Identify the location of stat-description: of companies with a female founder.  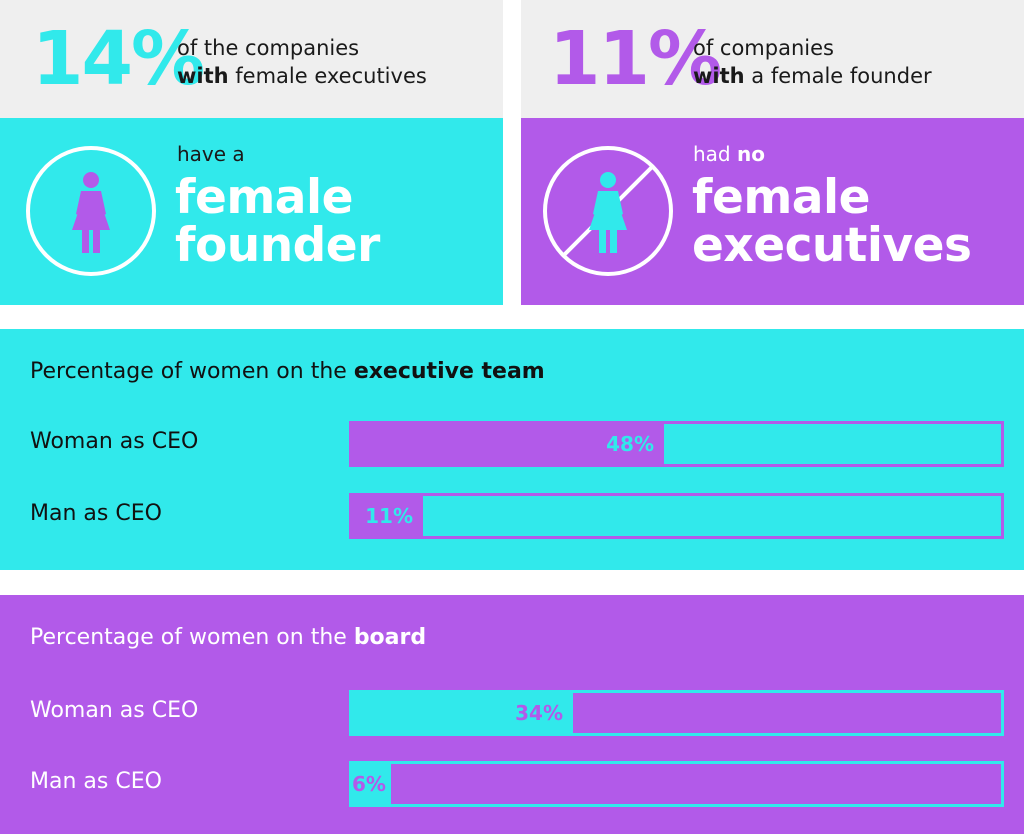
(812, 62).